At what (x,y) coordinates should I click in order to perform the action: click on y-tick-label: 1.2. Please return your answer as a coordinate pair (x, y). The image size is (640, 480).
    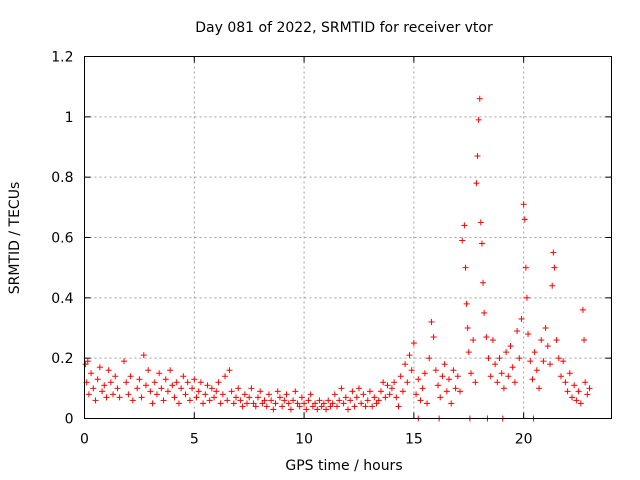
    Looking at the image, I should click on (62, 58).